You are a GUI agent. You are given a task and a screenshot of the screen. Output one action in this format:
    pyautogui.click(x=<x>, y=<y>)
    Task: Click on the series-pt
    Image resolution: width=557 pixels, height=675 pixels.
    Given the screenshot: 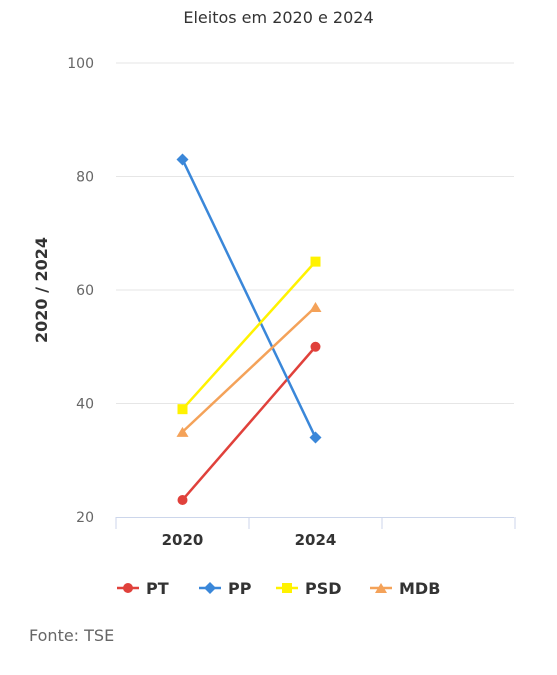 What is the action you would take?
    pyautogui.click(x=249, y=423)
    